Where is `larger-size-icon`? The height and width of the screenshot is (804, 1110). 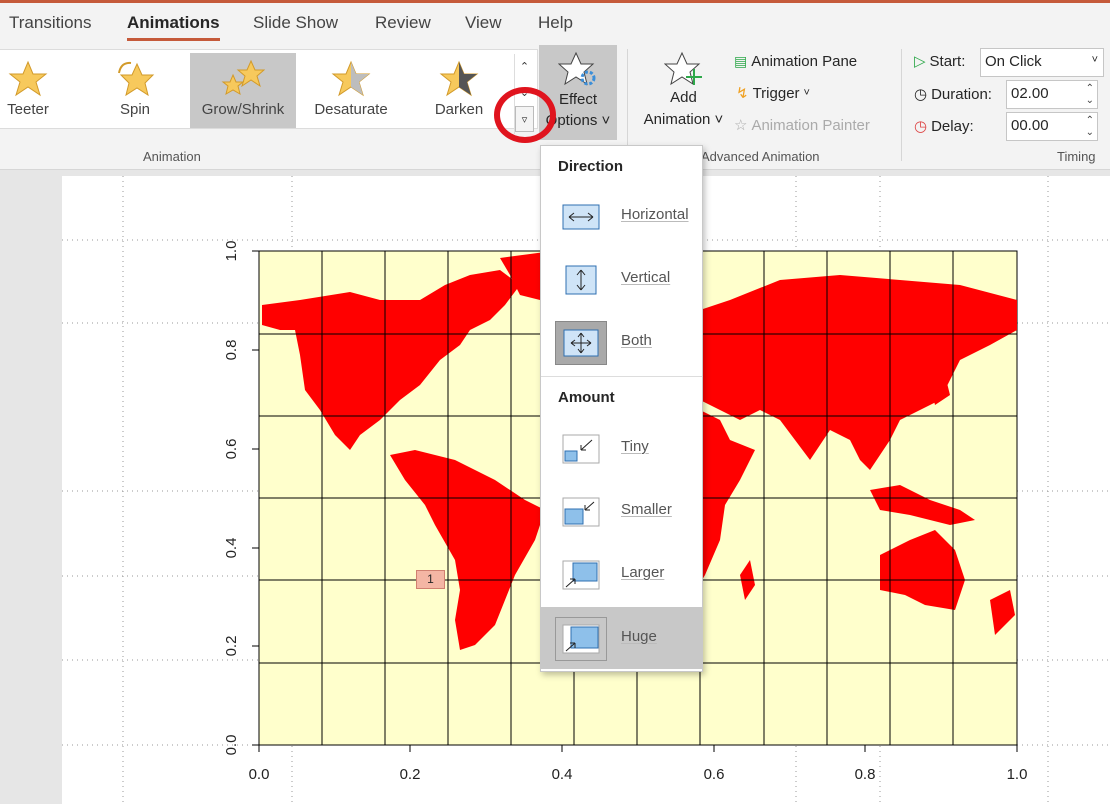
larger-size-icon is located at coordinates (581, 575).